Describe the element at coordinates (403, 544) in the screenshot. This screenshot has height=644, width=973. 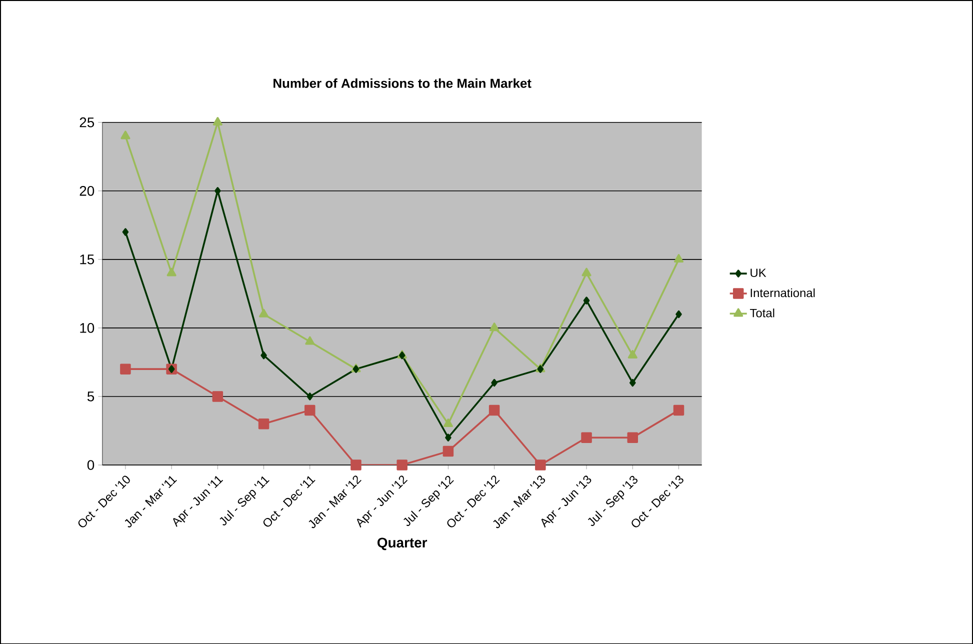
I see `x-axis-title: Quarter` at that location.